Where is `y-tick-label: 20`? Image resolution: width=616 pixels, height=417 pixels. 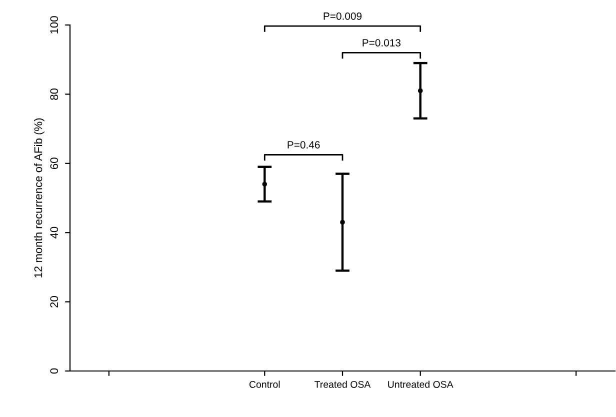 y-tick-label: 20 is located at coordinates (54, 302).